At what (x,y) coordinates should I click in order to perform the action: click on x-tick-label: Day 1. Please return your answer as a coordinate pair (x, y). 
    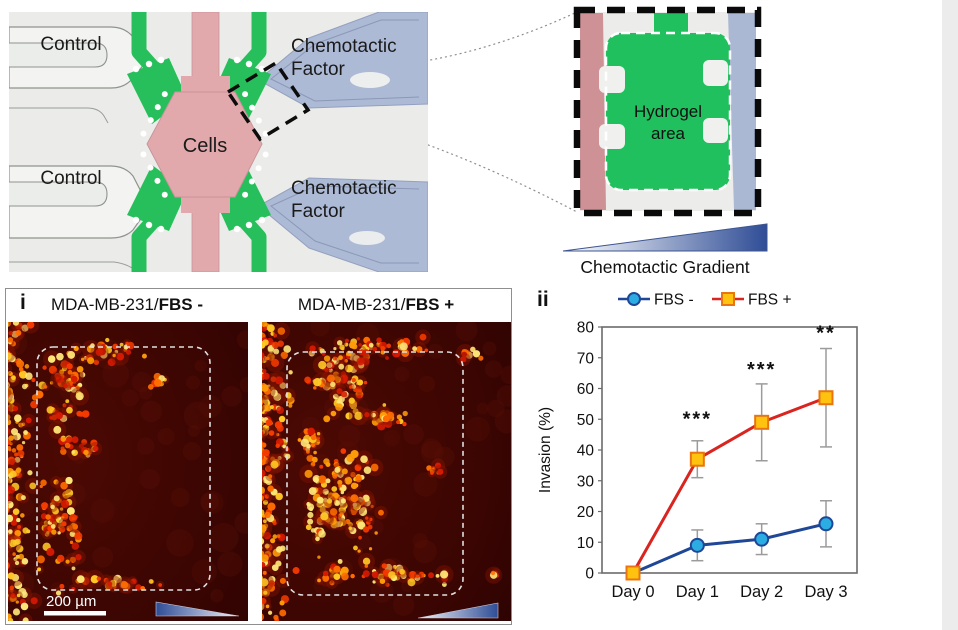
    Looking at the image, I should click on (697, 592).